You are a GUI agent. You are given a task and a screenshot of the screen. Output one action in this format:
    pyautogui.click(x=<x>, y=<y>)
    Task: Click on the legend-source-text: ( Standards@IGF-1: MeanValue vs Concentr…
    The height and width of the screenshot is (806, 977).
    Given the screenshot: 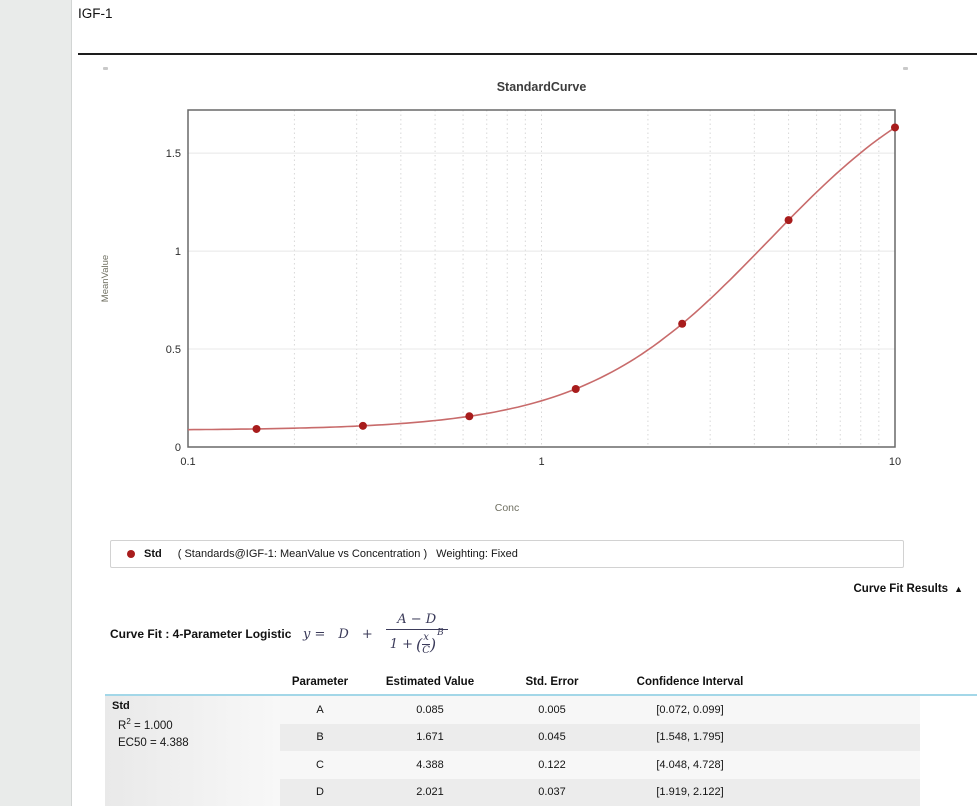 What is the action you would take?
    pyautogui.click(x=302, y=554)
    